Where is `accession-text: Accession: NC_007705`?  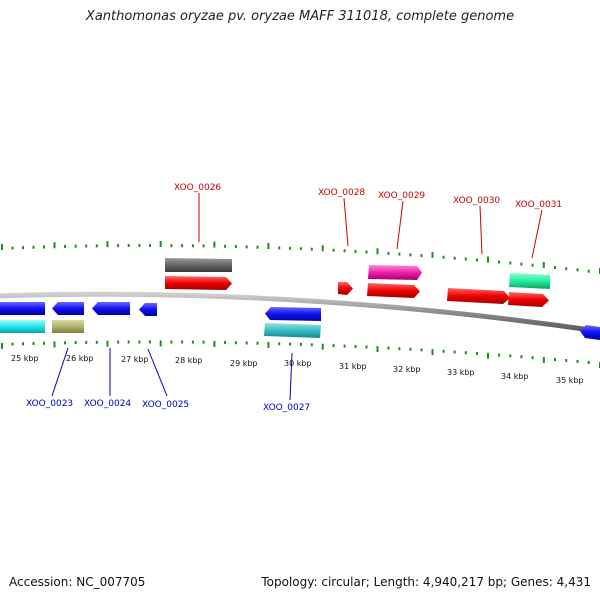
accession-text: Accession: NC_007705 is located at coordinates (77, 582).